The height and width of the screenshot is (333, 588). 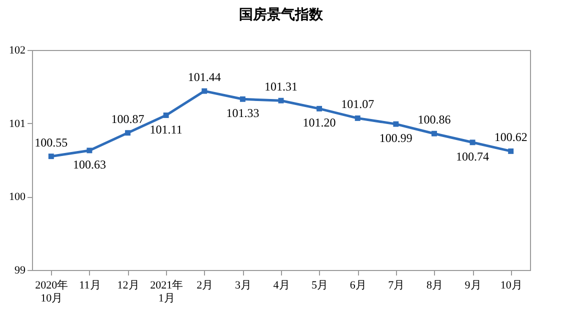 What do you see at coordinates (127, 119) in the screenshot?
I see `data-label: 100.87` at bounding box center [127, 119].